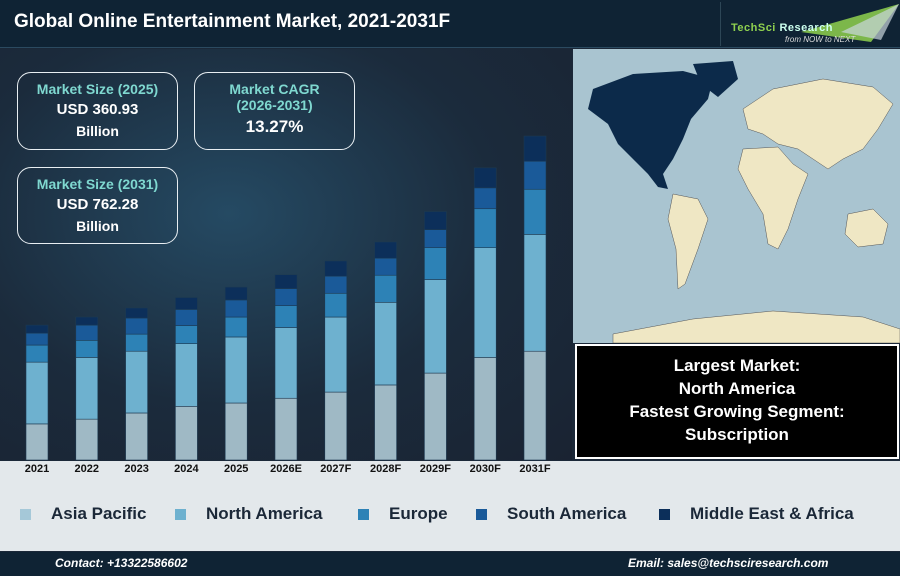 The width and height of the screenshot is (900, 576). What do you see at coordinates (435, 326) in the screenshot?
I see `bar-segment-north-america-2029F` at bounding box center [435, 326].